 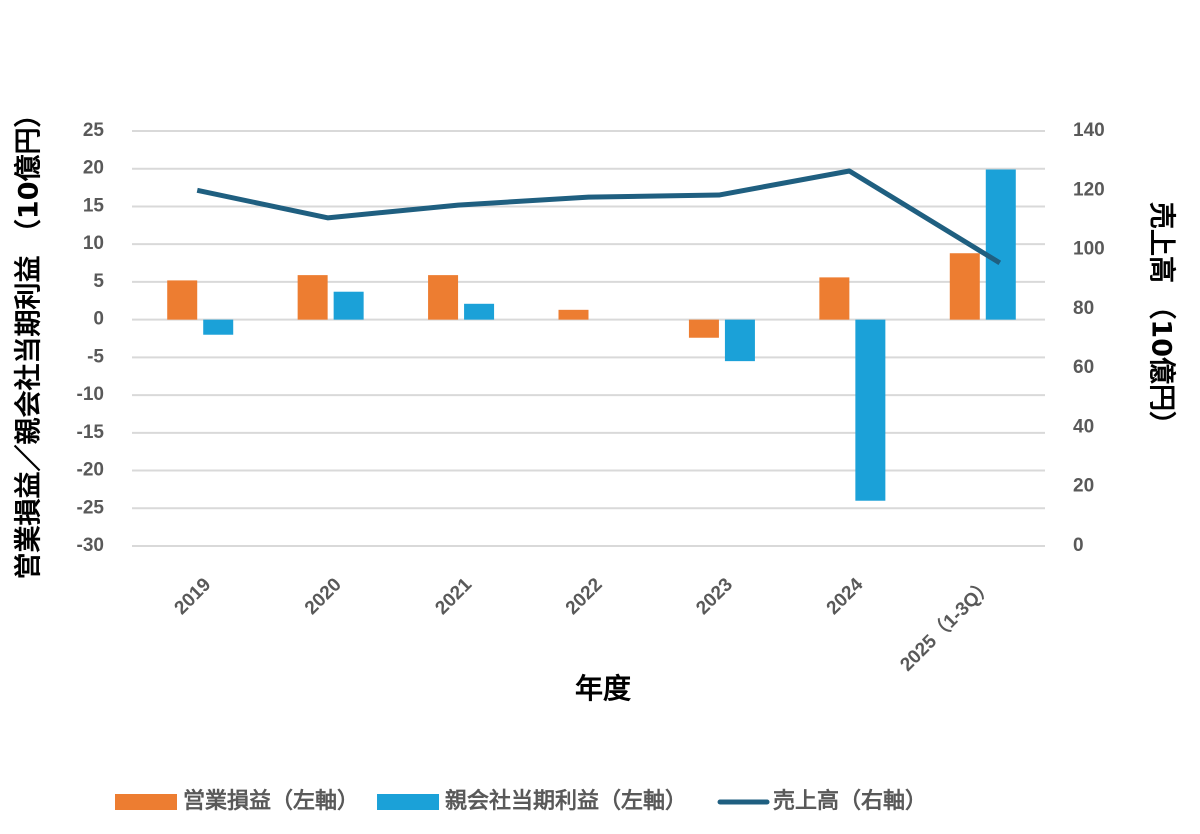 I want to click on y2-tick-label: 120, so click(x=1089, y=189).